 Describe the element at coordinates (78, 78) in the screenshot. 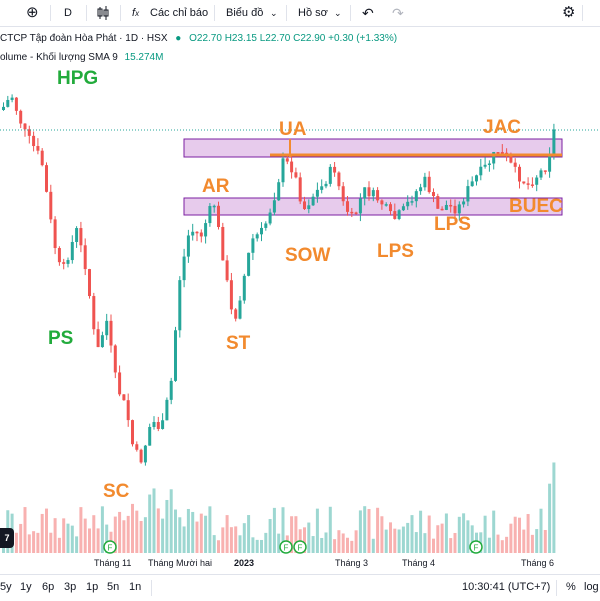

I see `ticker-annotation: HPG` at that location.